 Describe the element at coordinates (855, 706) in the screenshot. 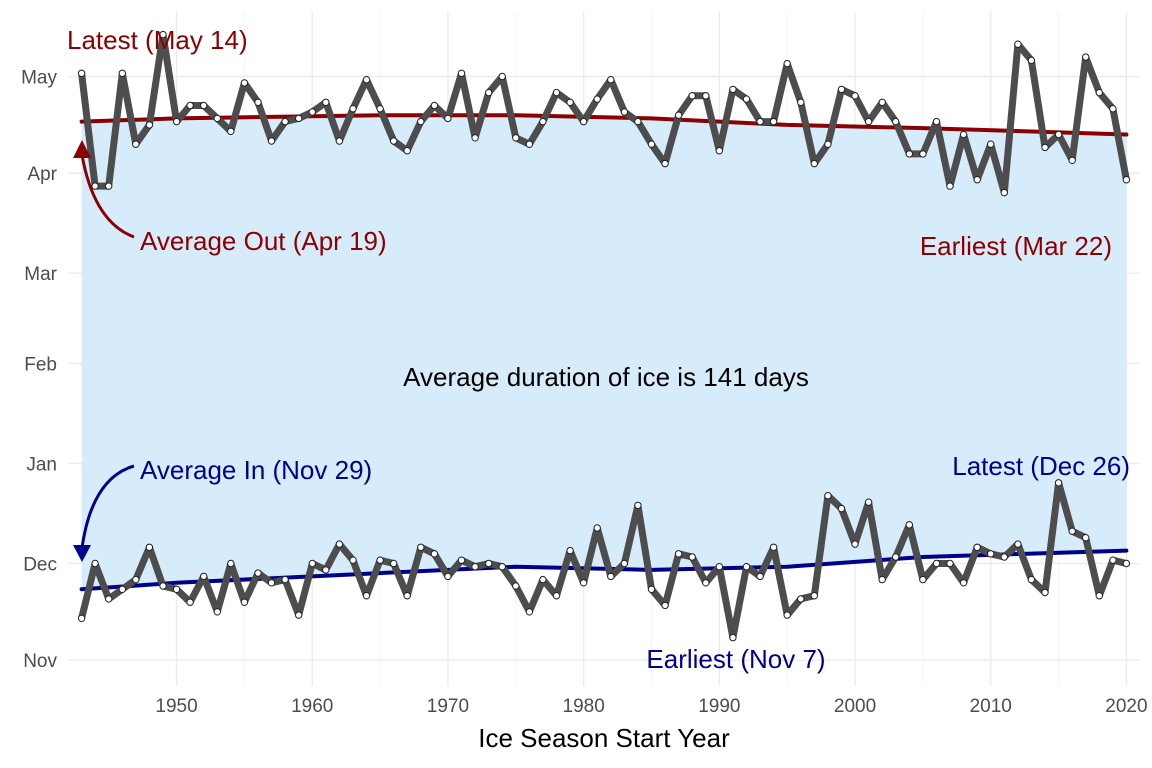

I see `x-tick-label: 2000` at that location.